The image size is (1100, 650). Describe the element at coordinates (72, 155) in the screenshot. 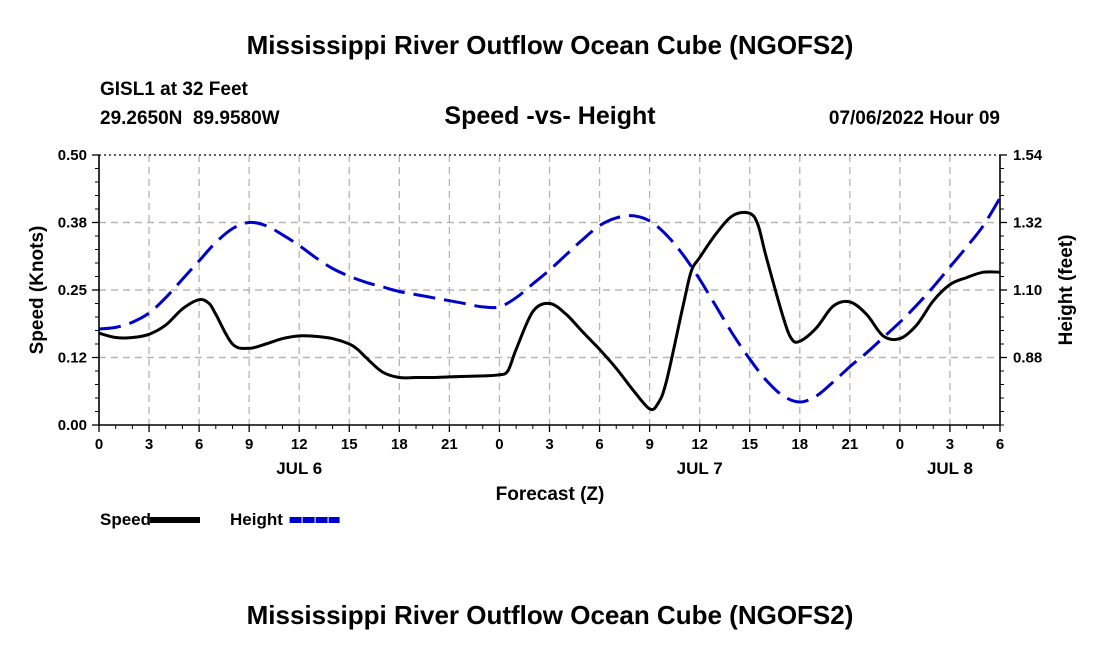

I see `y-left-tick-label: 0.50` at that location.